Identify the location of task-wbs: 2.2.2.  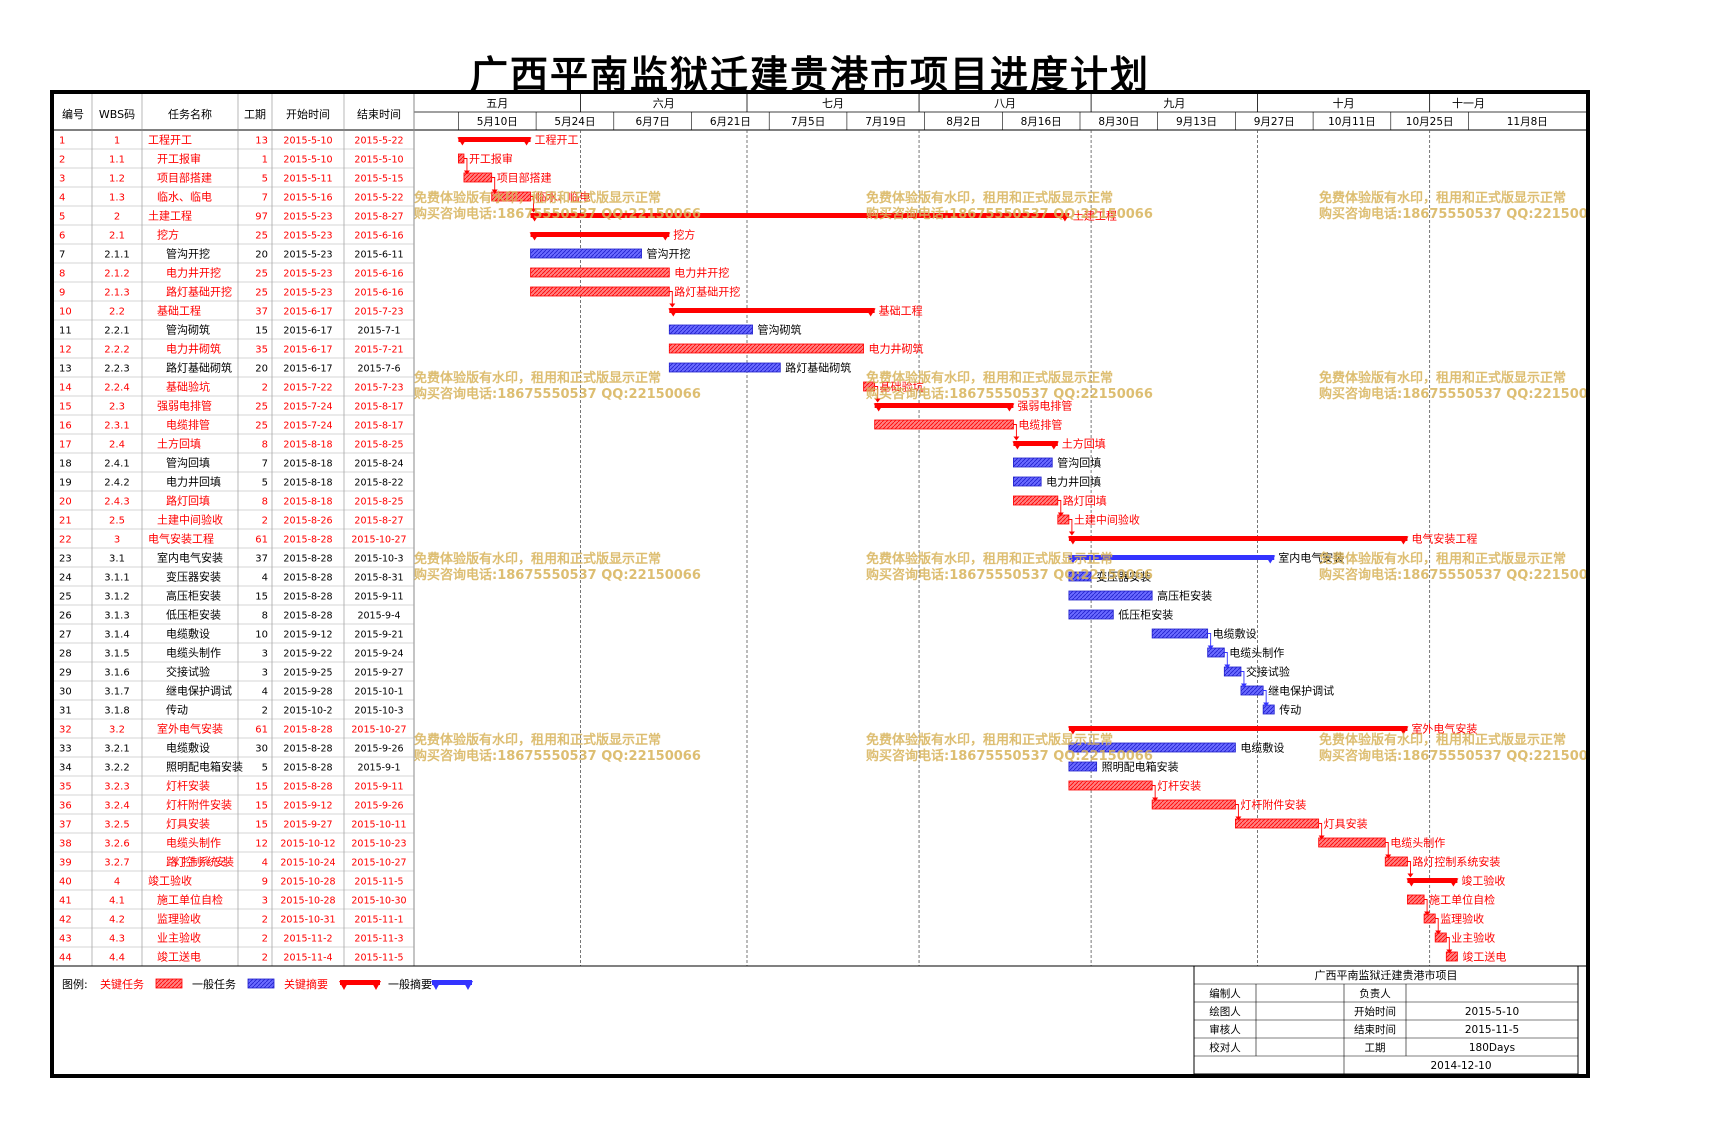
(116, 350).